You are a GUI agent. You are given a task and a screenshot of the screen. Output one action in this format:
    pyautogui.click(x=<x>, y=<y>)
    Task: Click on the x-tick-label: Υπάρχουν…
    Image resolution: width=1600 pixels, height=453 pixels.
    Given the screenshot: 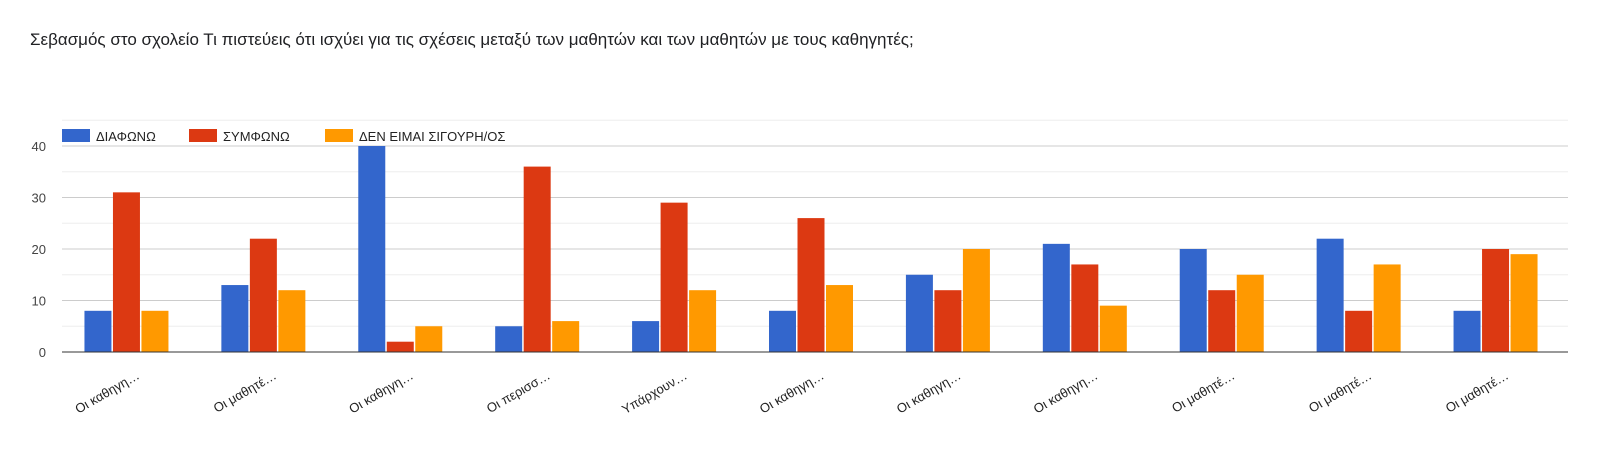 What is the action you would take?
    pyautogui.click(x=654, y=392)
    